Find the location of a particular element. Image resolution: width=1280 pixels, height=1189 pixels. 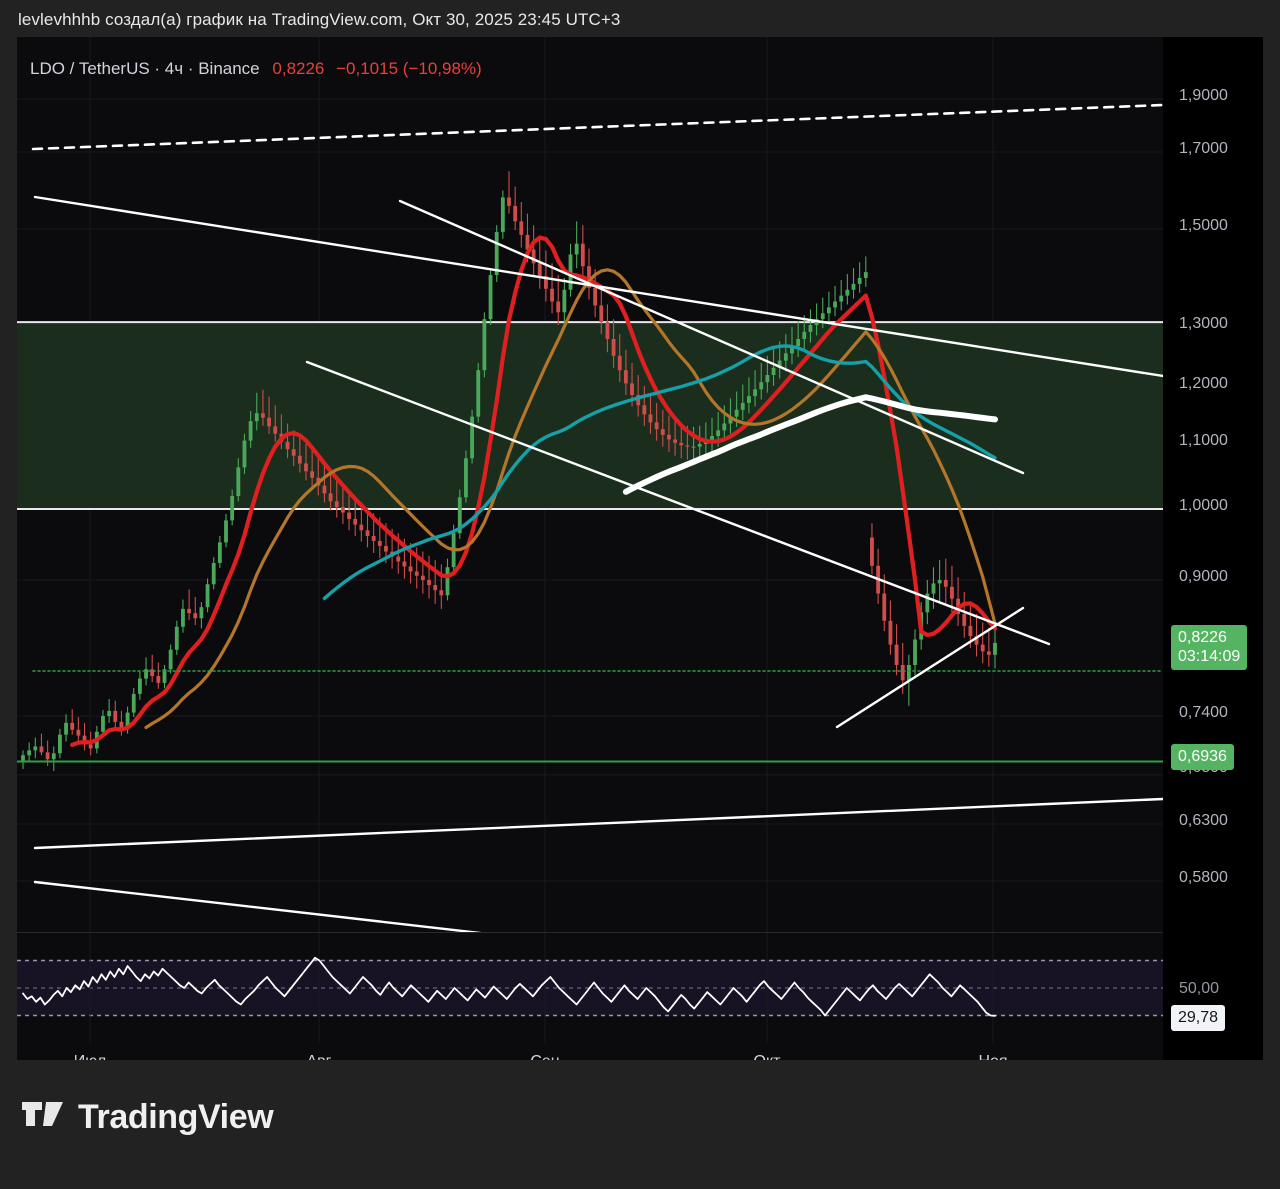

price-tick: 0,6300 is located at coordinates (1203, 820).